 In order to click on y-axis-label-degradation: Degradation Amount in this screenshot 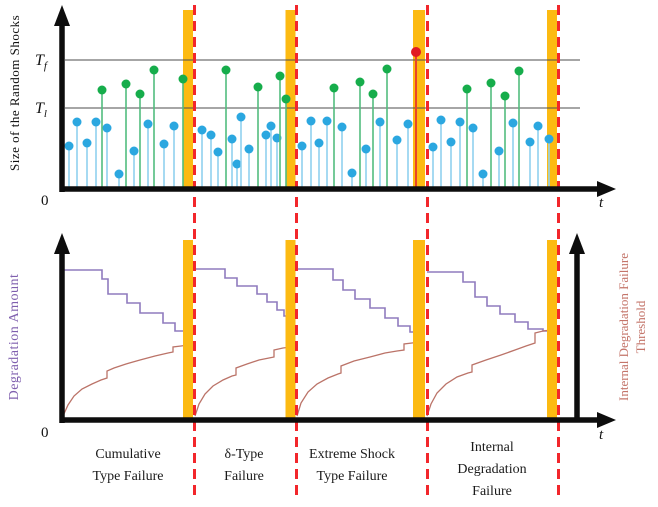, I will do `click(14, 337)`.